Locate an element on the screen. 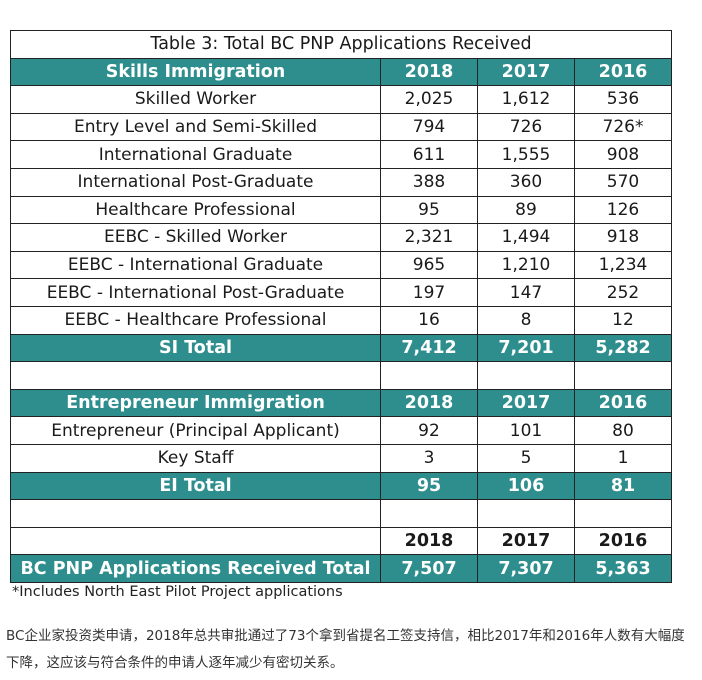 This screenshot has height=680, width=702. cell-value: 89 is located at coordinates (526, 210).